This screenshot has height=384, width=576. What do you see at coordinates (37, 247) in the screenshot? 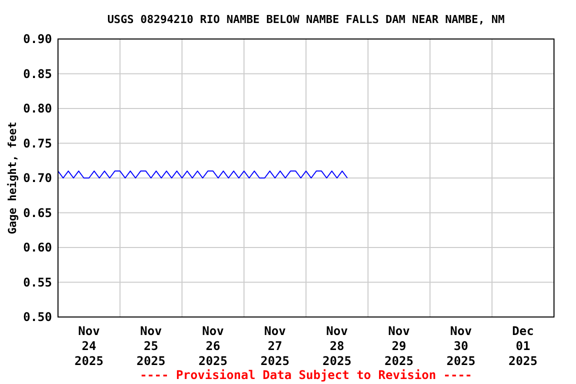
I see `y-tick-label: 0.60` at bounding box center [37, 247].